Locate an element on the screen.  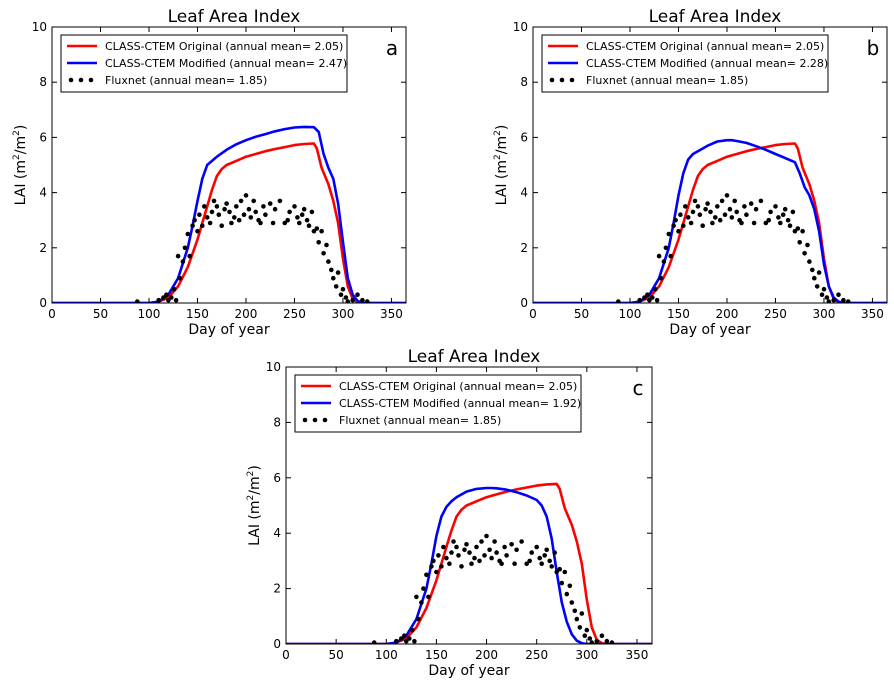
legend-swatch-dot is located at coordinates (71, 80).